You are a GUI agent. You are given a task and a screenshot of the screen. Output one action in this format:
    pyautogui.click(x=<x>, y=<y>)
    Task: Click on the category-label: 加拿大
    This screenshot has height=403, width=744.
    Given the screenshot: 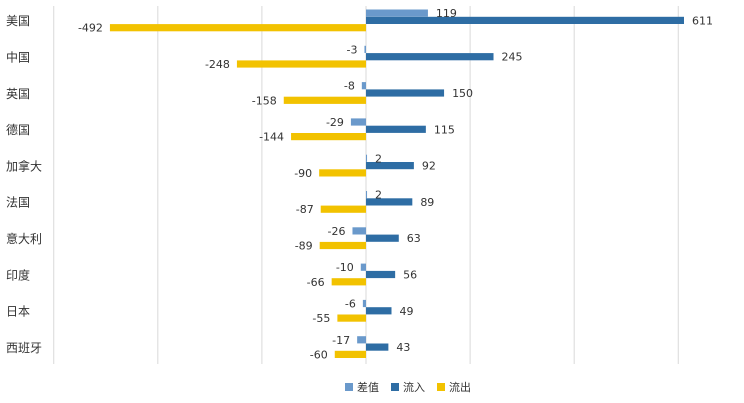 What is the action you would take?
    pyautogui.click(x=24, y=165)
    